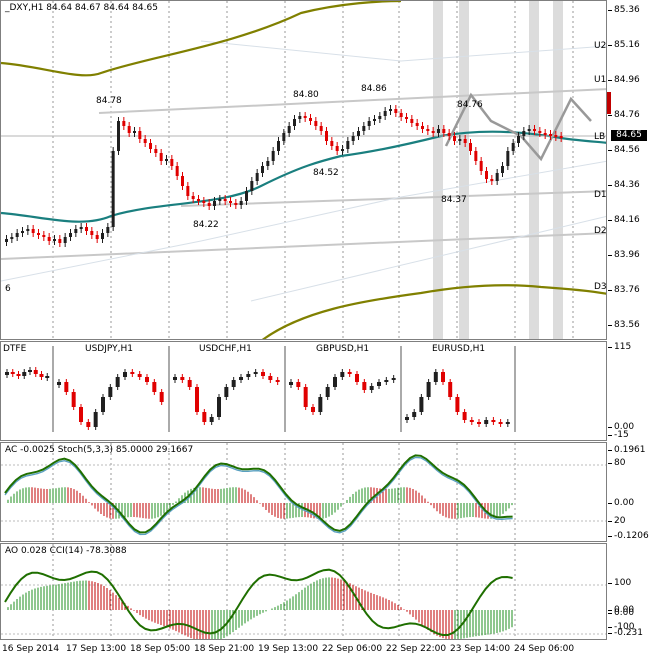 This screenshot has width=650, height=660. Describe the element at coordinates (624, 185) in the screenshot. I see `price-tick: 84.36` at that location.